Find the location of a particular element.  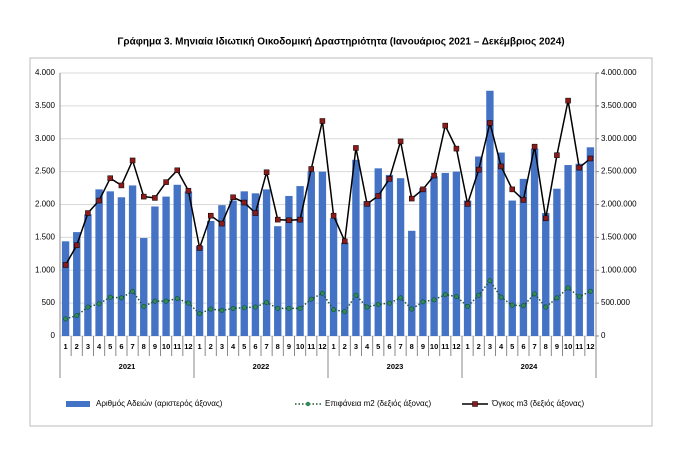

y-tick-label: 1.000 is located at coordinates (45, 269).